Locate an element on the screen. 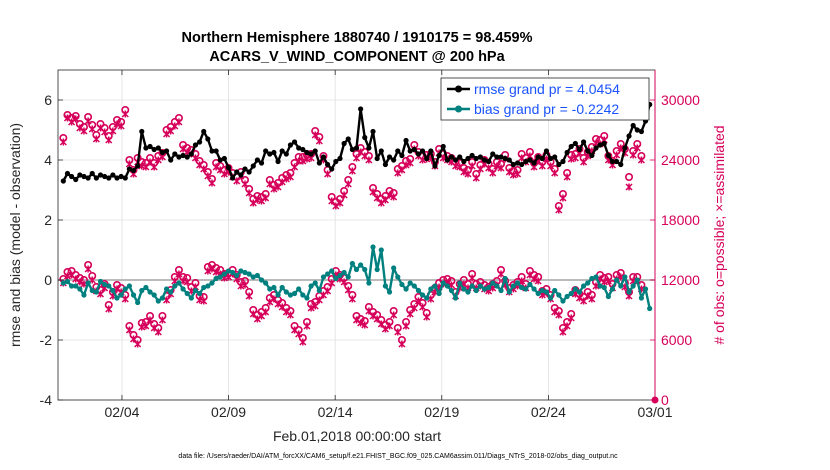 The image size is (830, 470). rmse-series is located at coordinates (356, 142).